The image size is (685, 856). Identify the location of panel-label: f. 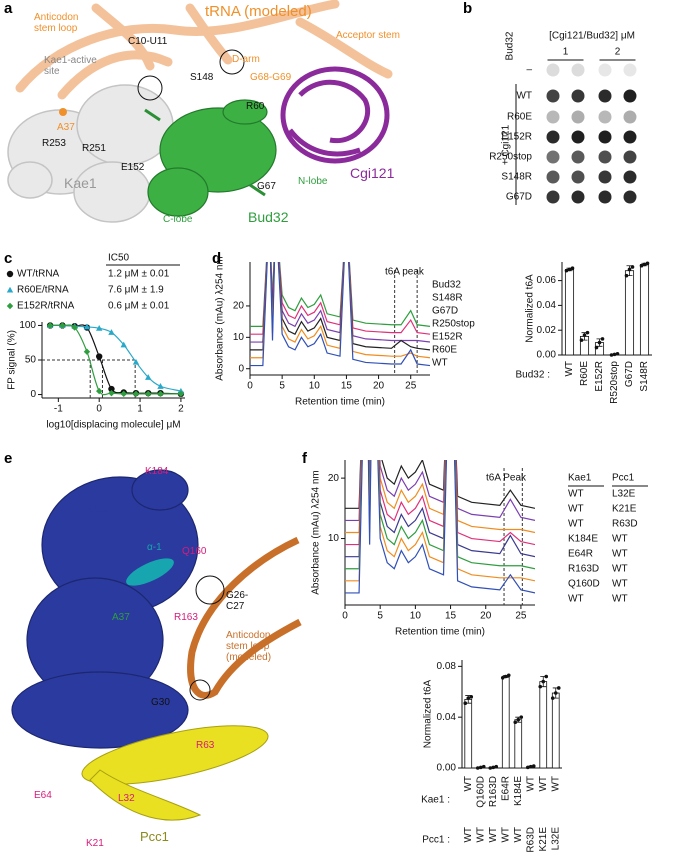
(304, 458).